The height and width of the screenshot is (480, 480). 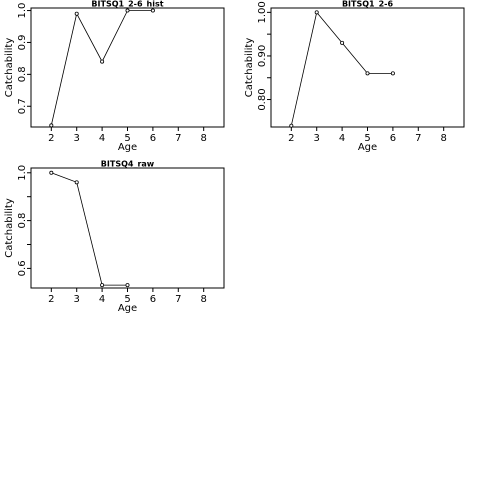 I want to click on y-tick-label: 0.9, so click(x=22, y=43).